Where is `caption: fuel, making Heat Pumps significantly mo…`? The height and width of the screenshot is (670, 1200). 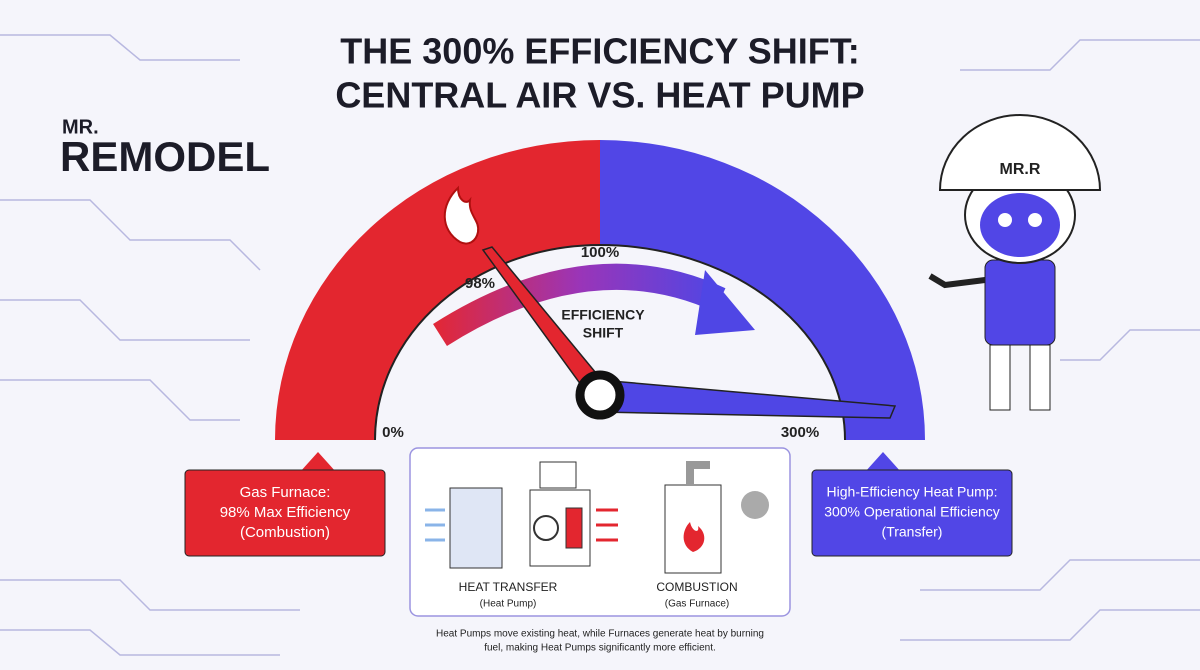
caption: fuel, making Heat Pumps significantly mo… is located at coordinates (600, 648).